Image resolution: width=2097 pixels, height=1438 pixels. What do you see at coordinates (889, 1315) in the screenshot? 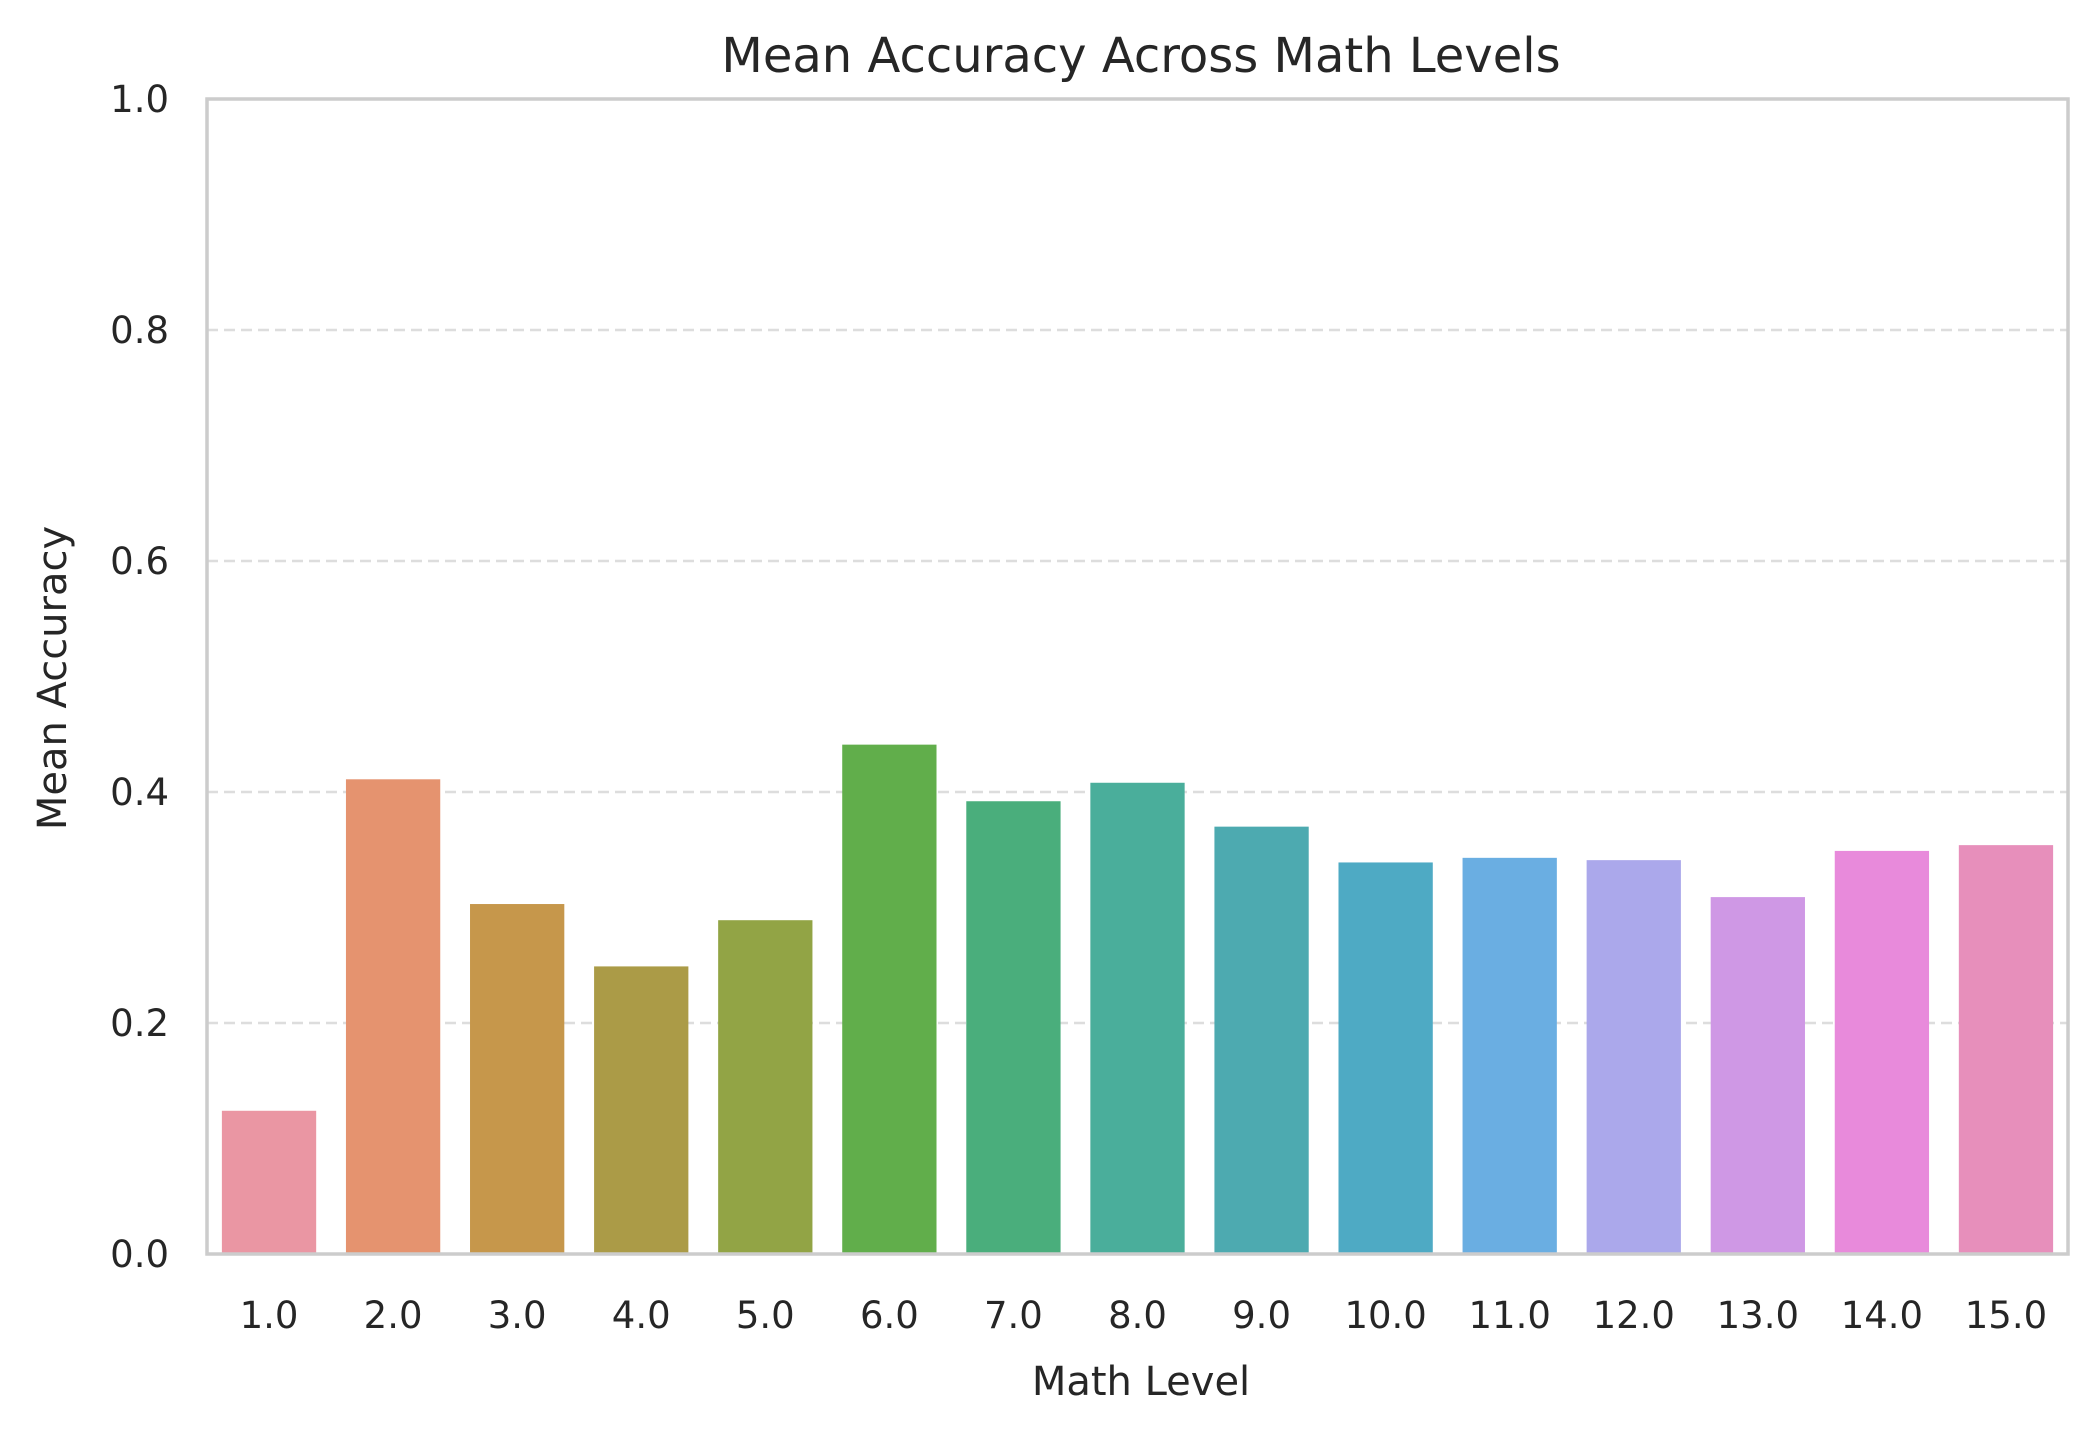
I see `x-tick-label: 6.0` at bounding box center [889, 1315].